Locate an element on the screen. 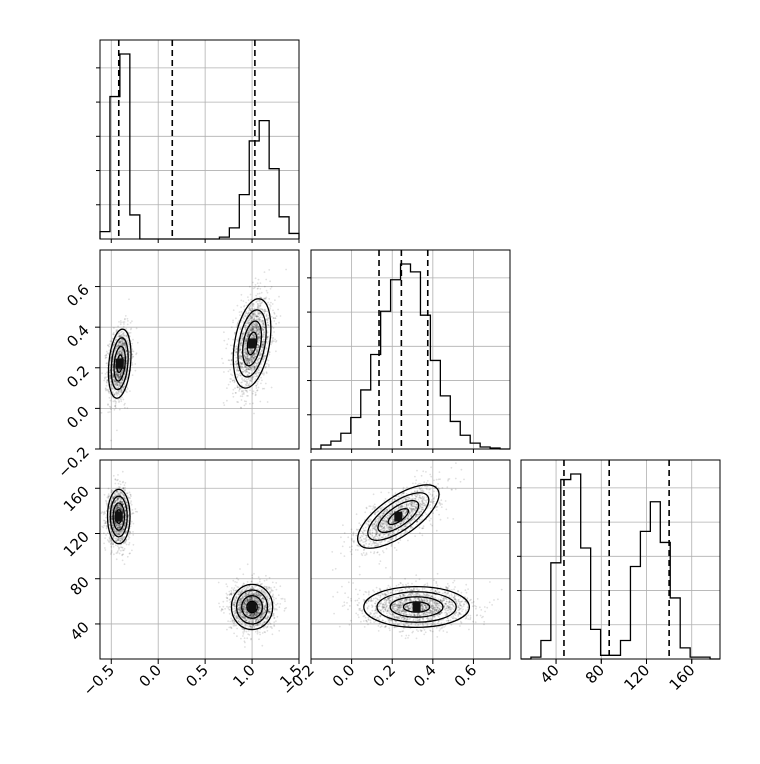 The height and width of the screenshot is (764, 760). x-tick-label-0-1: 0.0 is located at coordinates (150, 676).